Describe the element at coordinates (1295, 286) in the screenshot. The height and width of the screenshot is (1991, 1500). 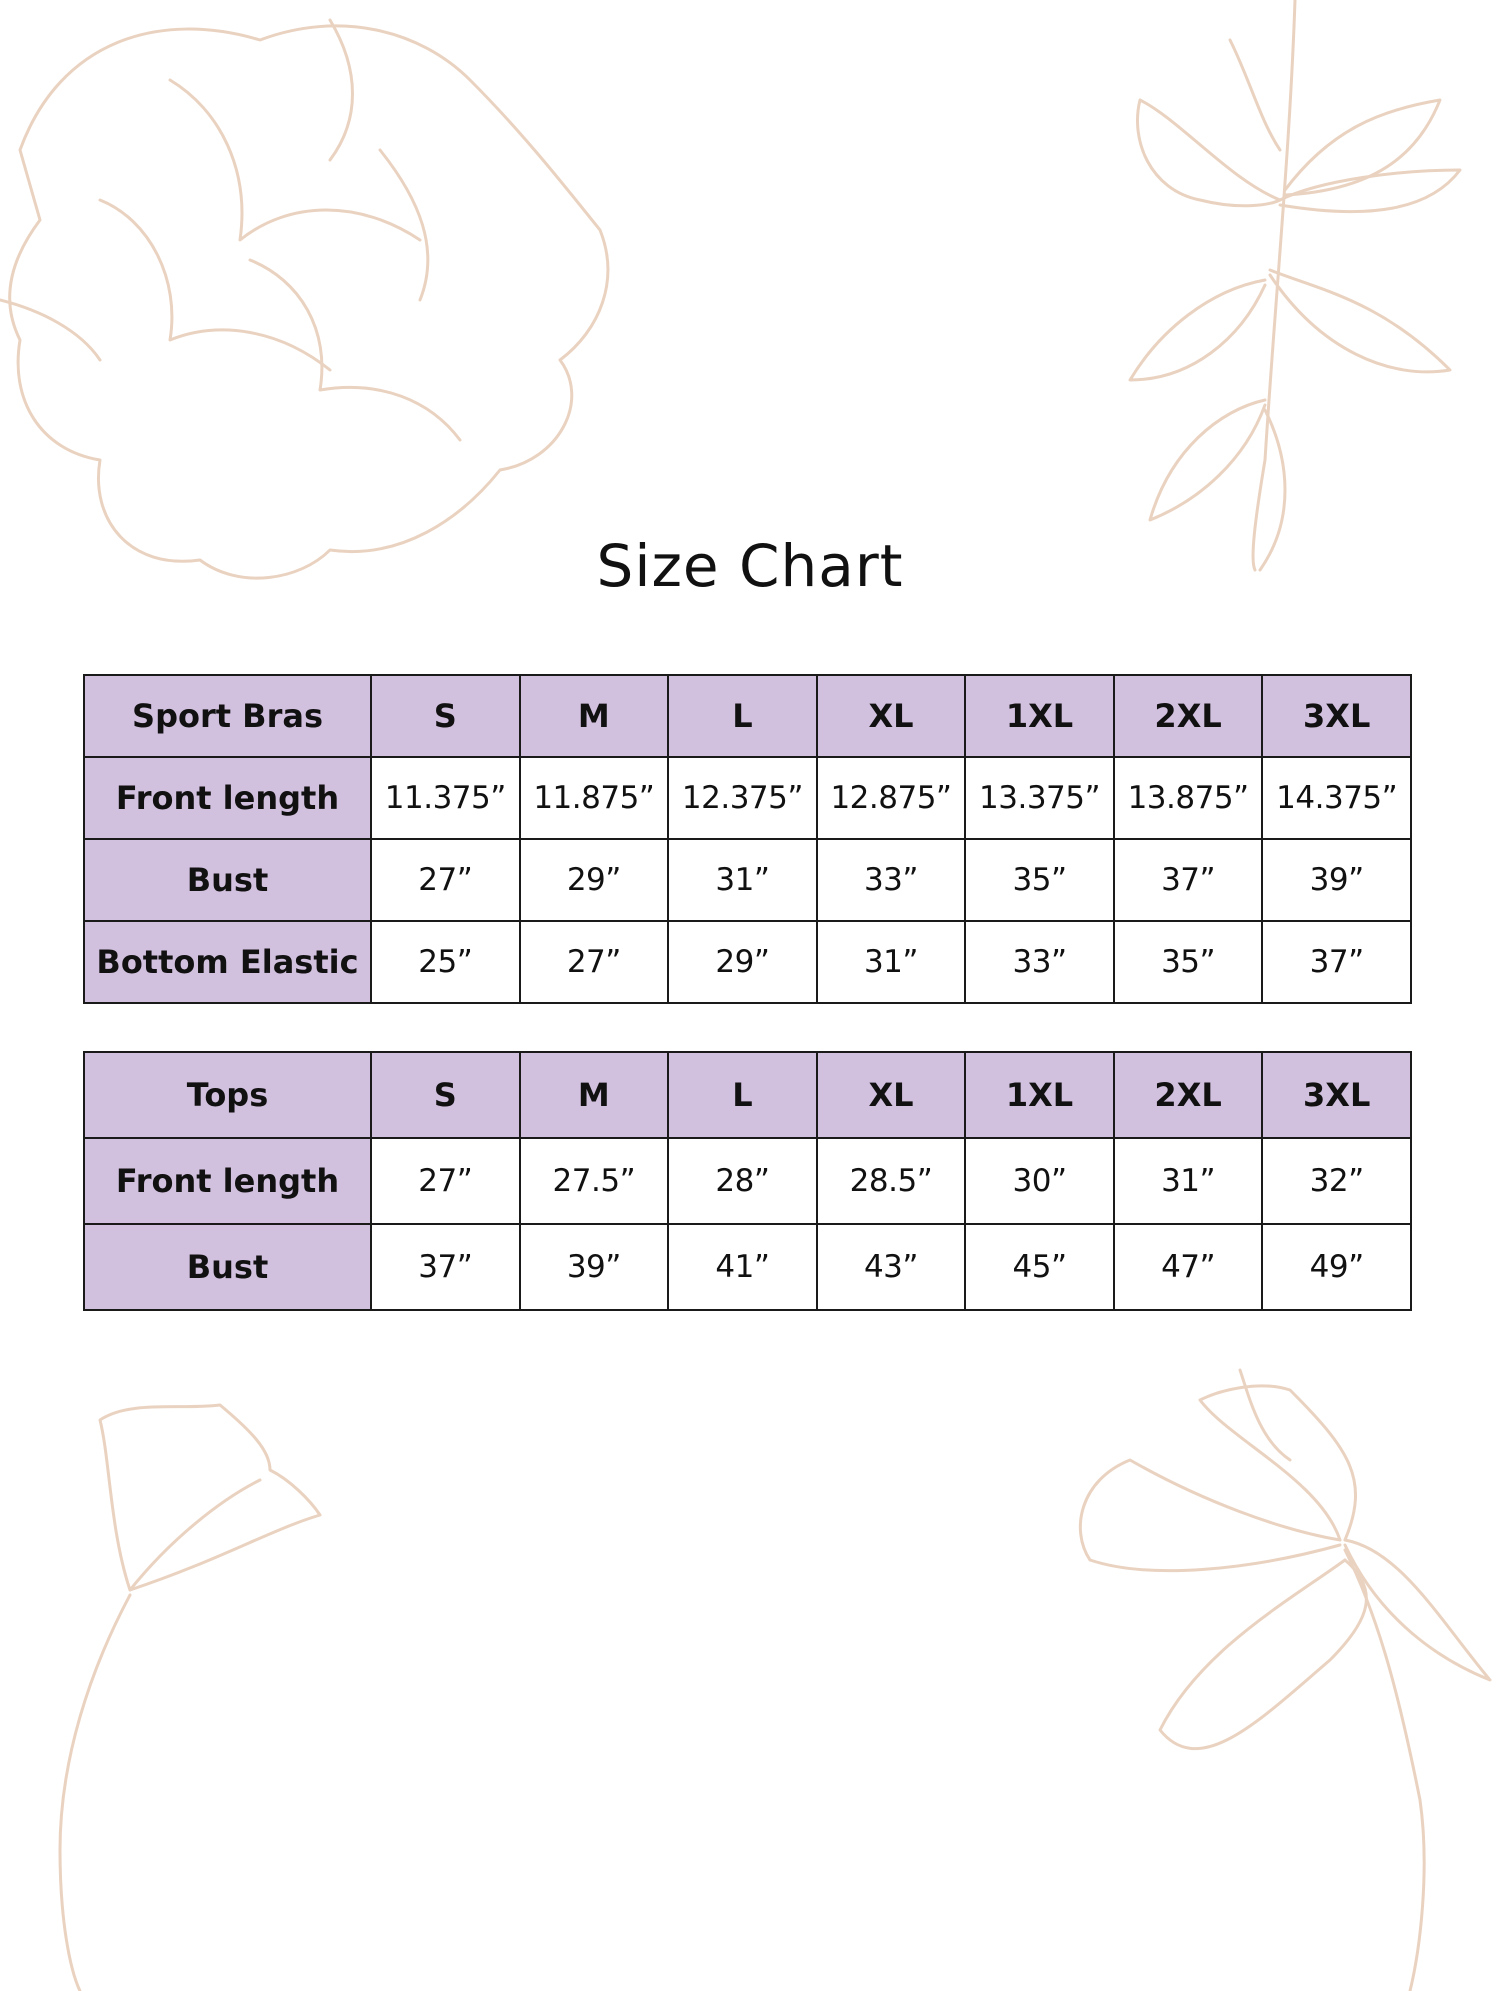
I see `leaf-branch-top-right` at that location.